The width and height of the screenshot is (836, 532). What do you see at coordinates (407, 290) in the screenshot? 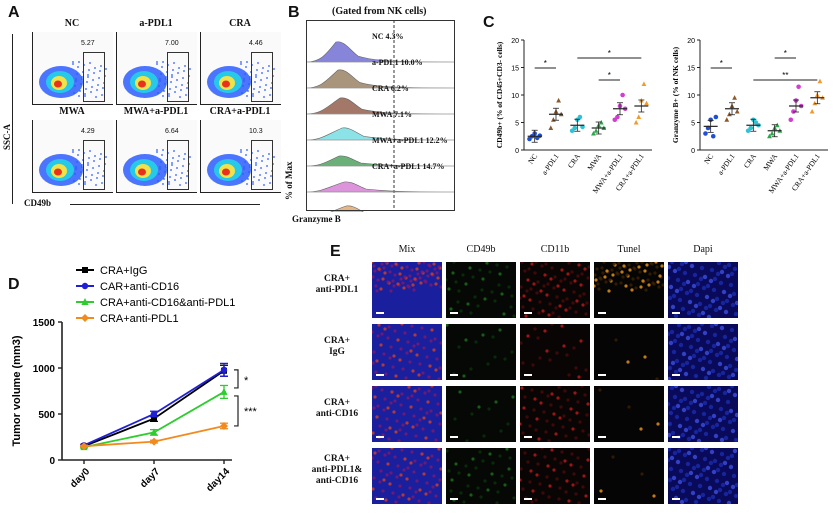
I see `microscopy-tile` at bounding box center [407, 290].